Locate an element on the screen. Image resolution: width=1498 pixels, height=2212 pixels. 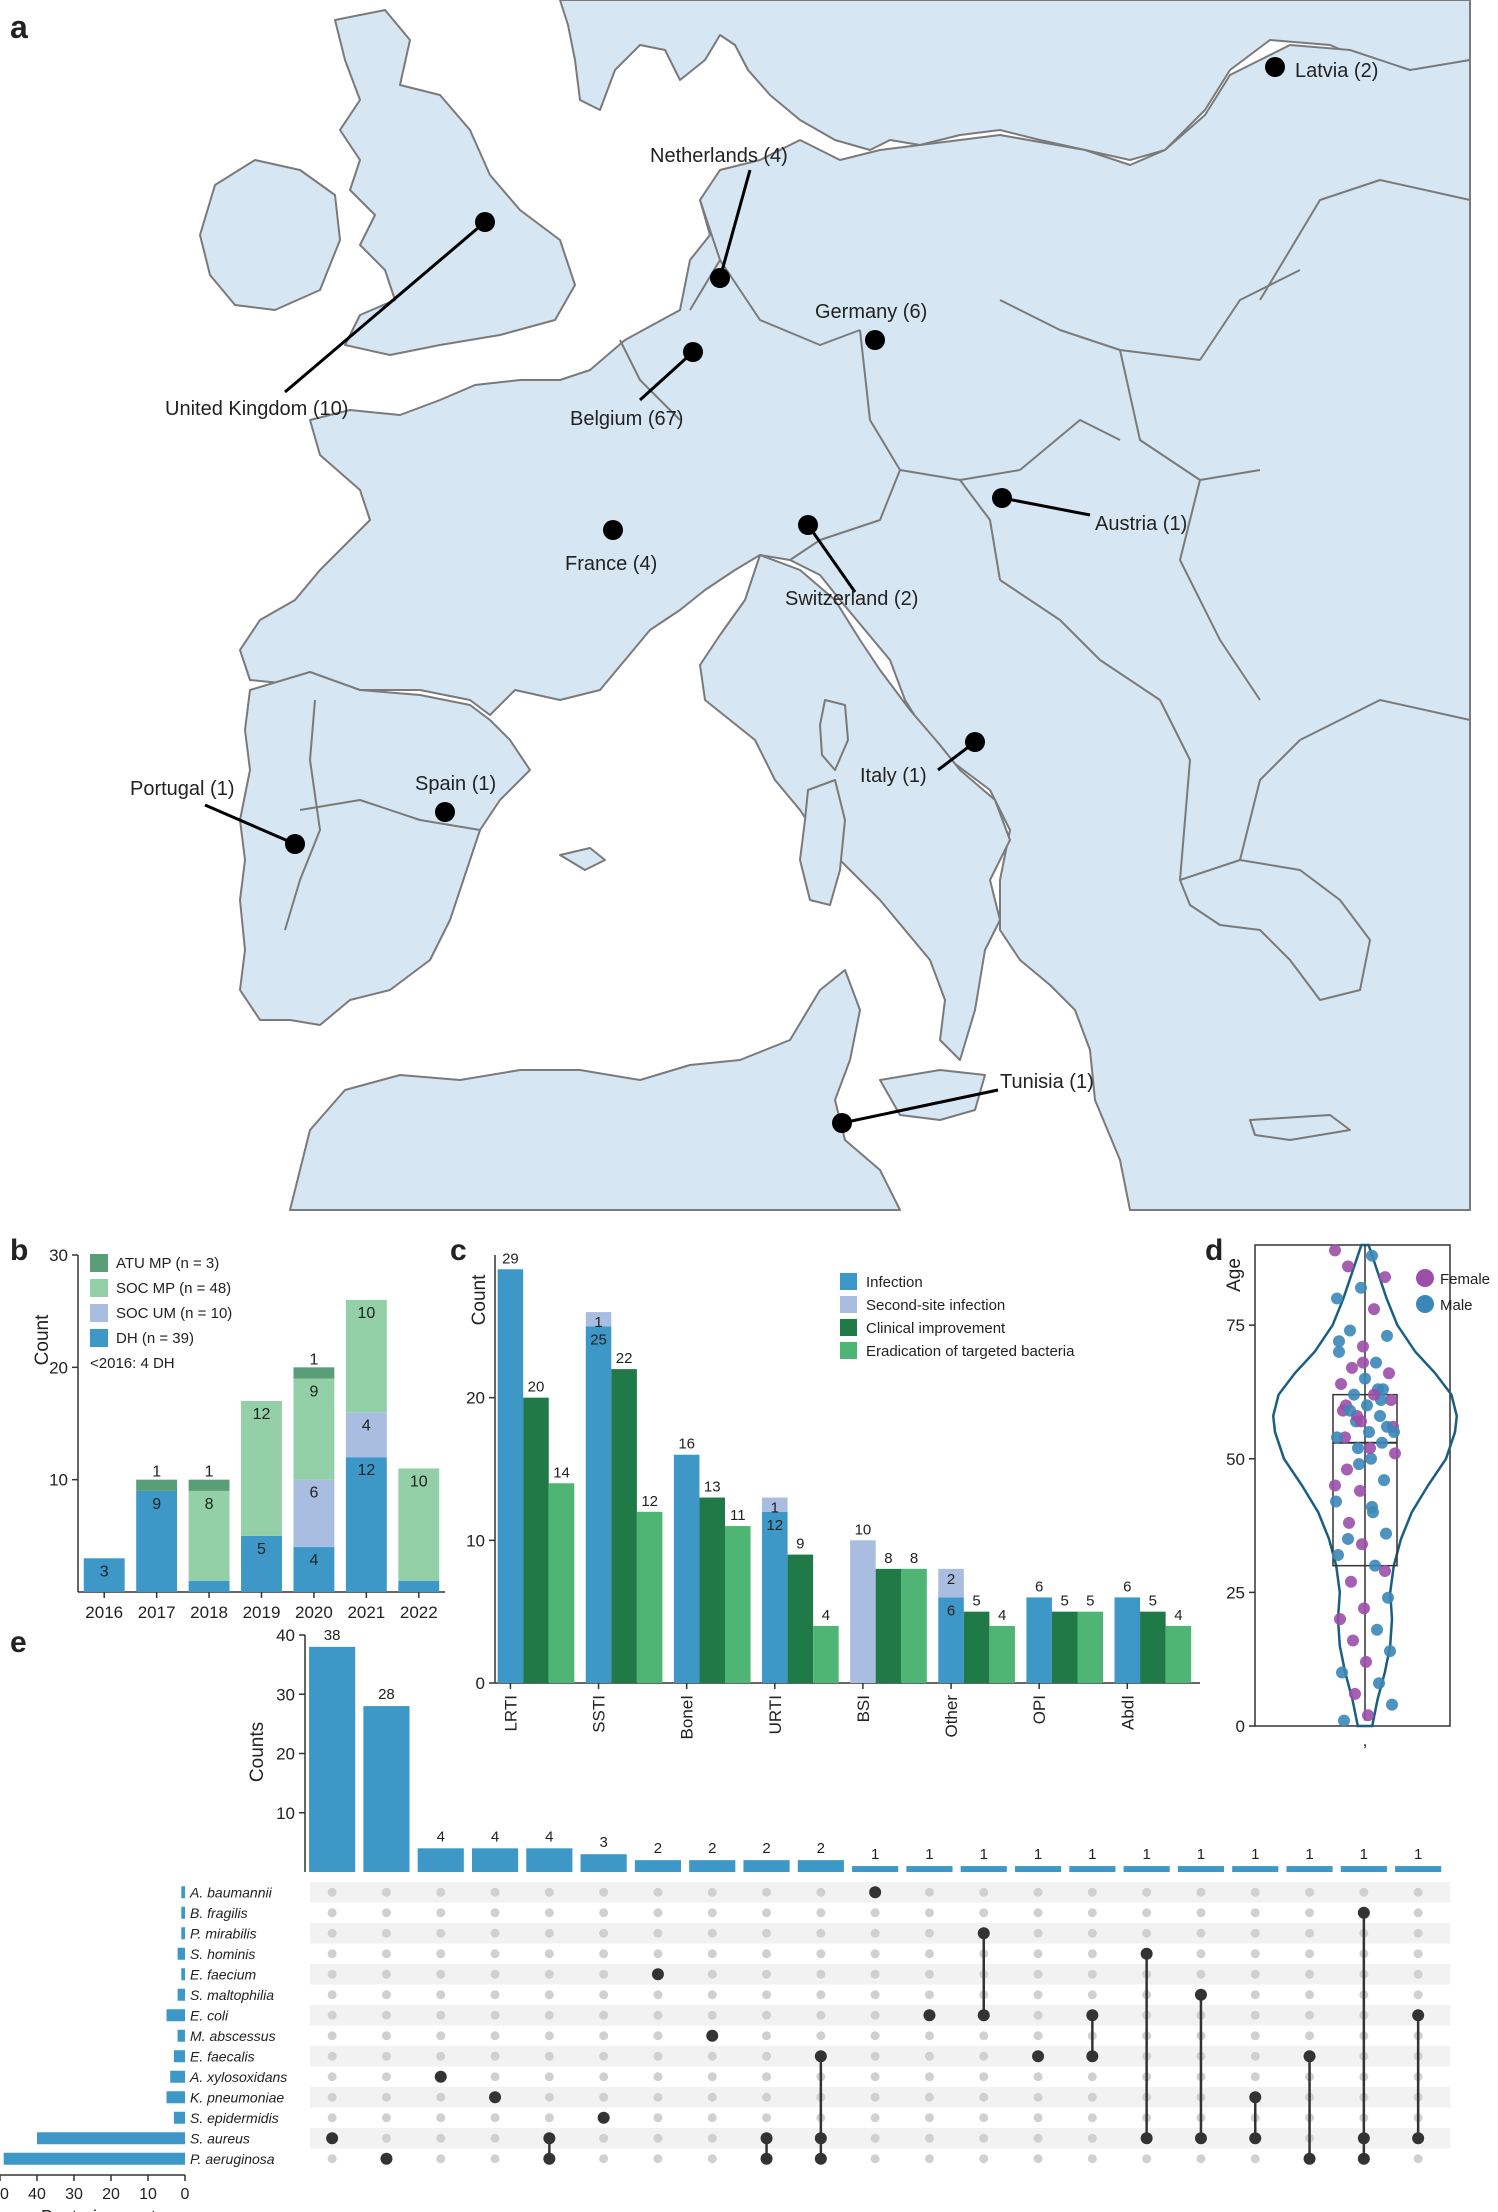
e-bar-label-18: 1 is located at coordinates (1309, 1854).